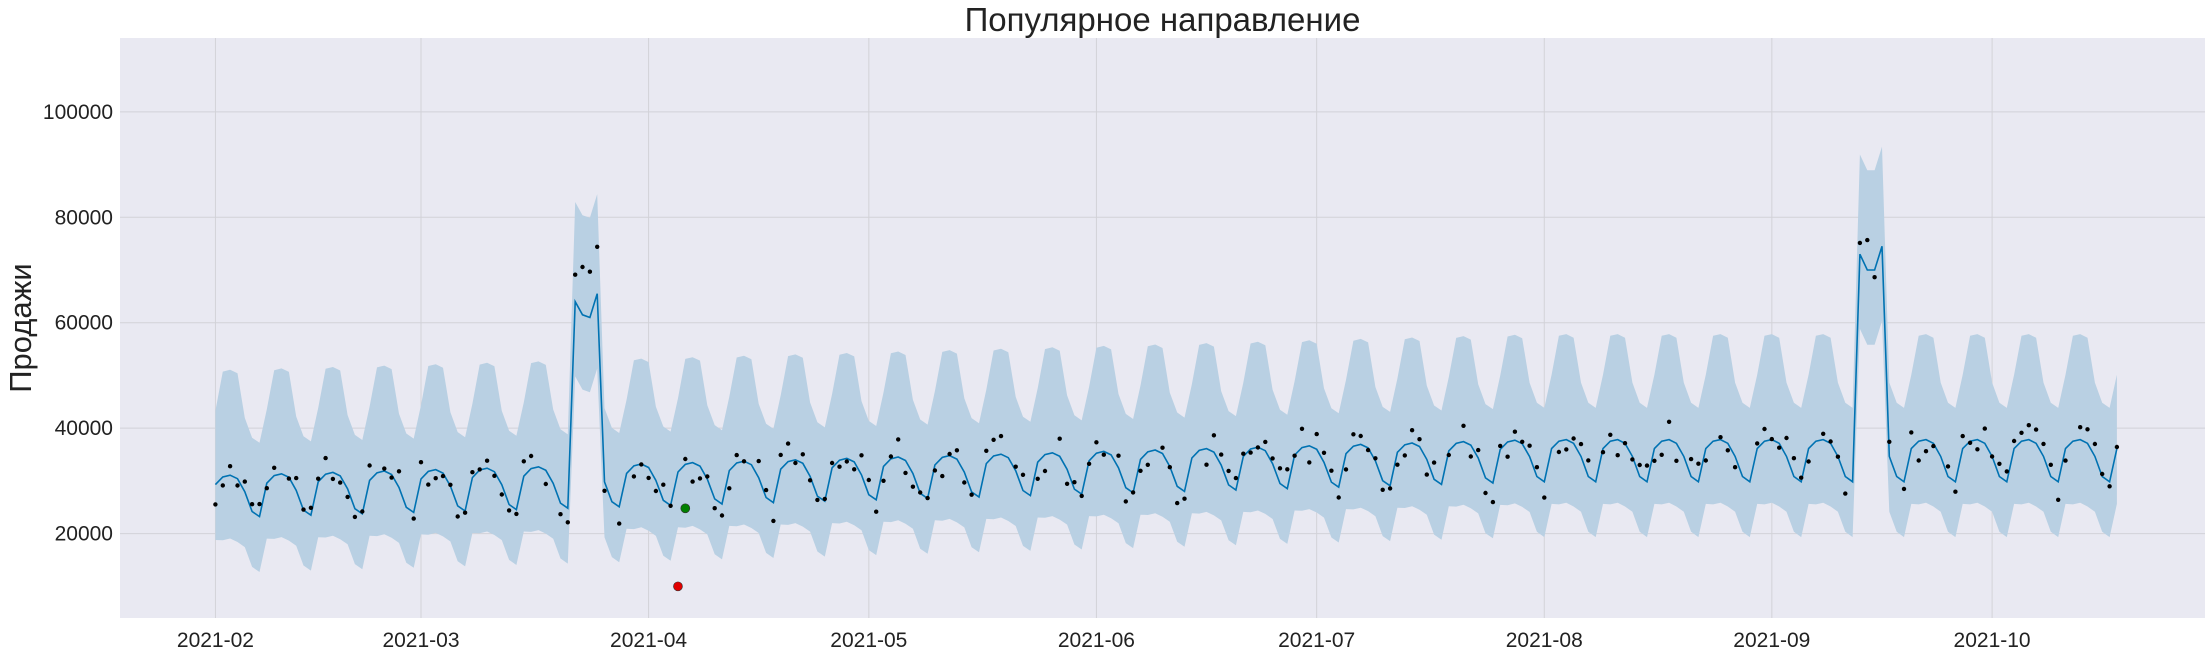  Describe the element at coordinates (648, 640) in the screenshot. I see `x-tick-label: 2021-04` at that location.